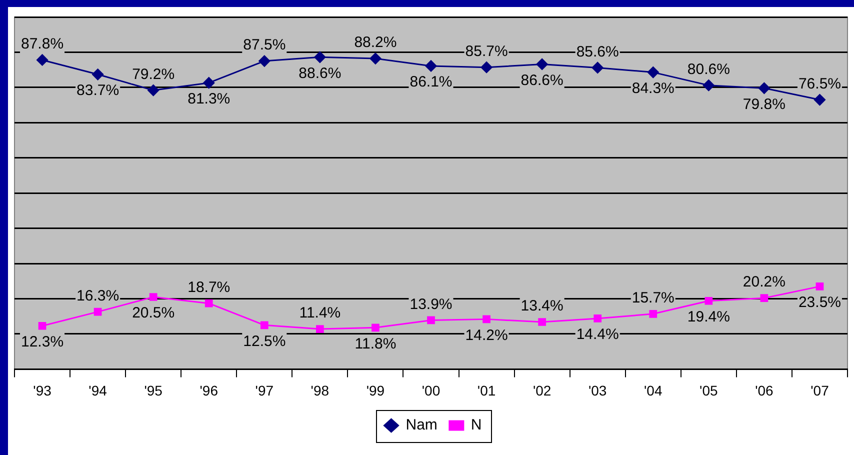  Describe the element at coordinates (486, 390) in the screenshot. I see `x-tick-label: '01` at that location.